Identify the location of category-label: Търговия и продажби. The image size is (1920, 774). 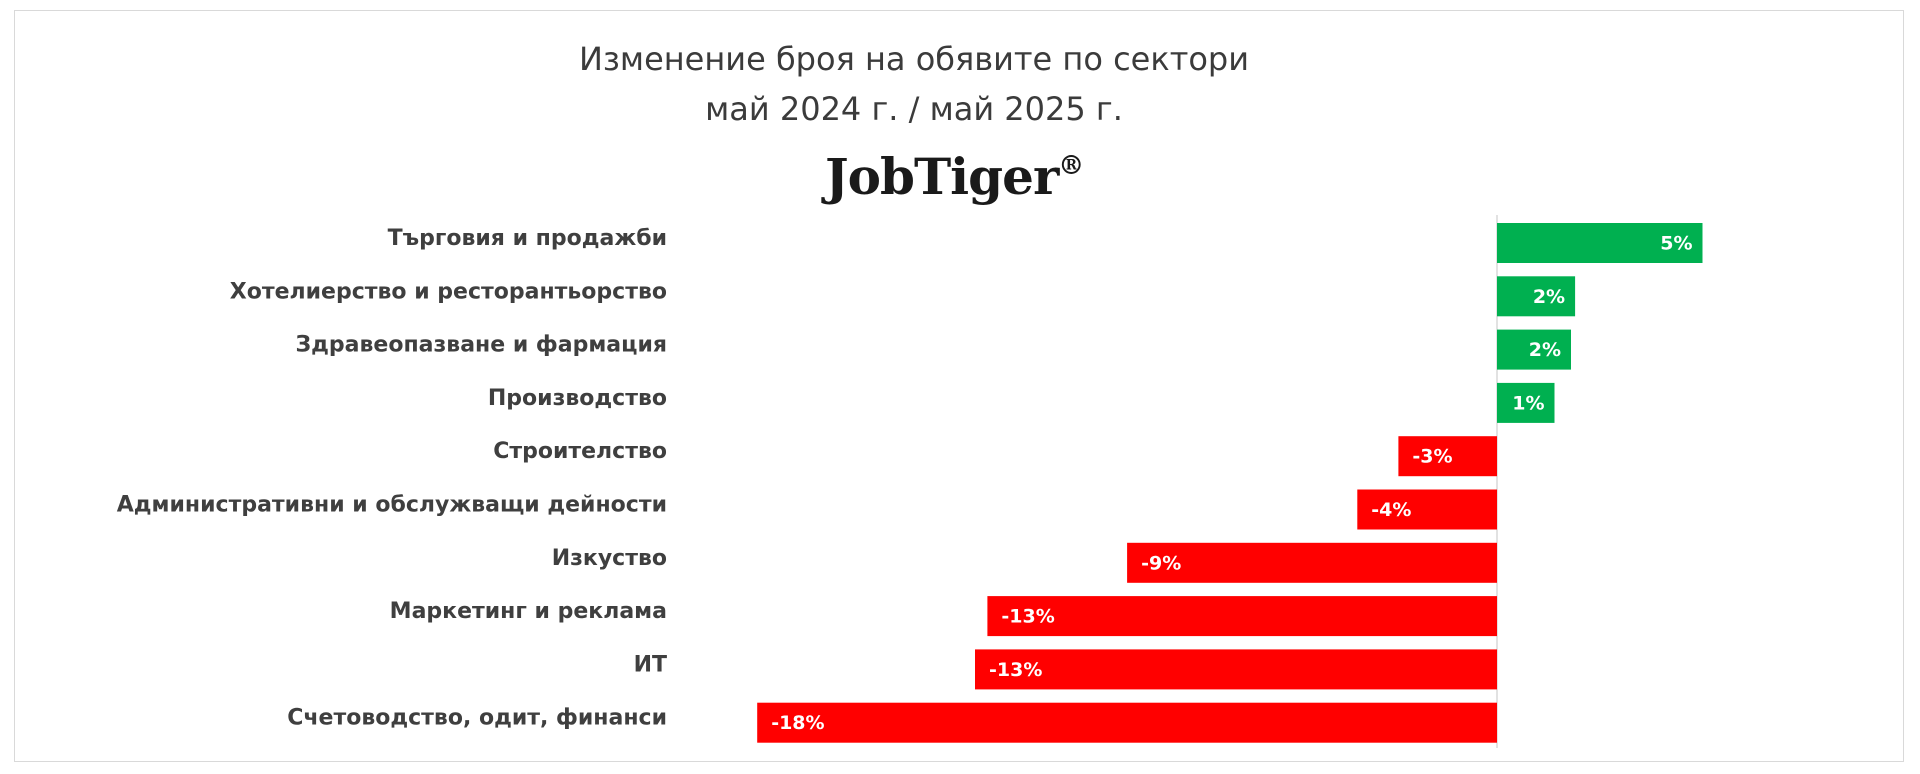
(527, 238).